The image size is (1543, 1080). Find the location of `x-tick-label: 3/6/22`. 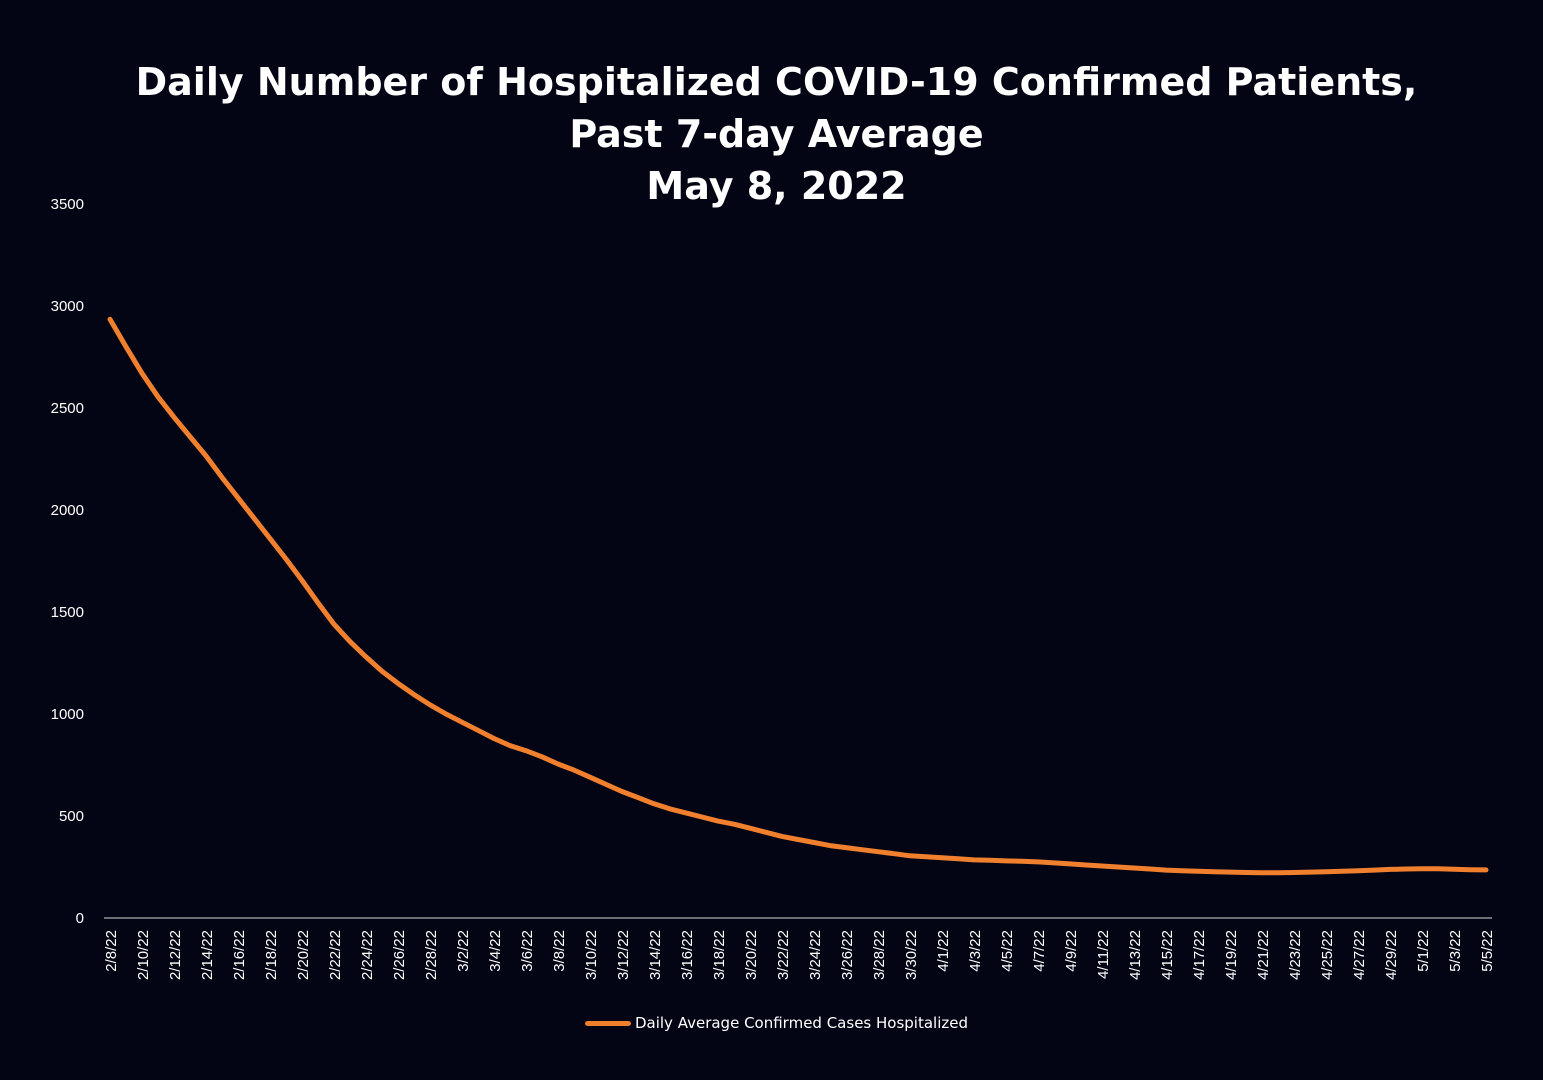

x-tick-label: 3/6/22 is located at coordinates (527, 951).